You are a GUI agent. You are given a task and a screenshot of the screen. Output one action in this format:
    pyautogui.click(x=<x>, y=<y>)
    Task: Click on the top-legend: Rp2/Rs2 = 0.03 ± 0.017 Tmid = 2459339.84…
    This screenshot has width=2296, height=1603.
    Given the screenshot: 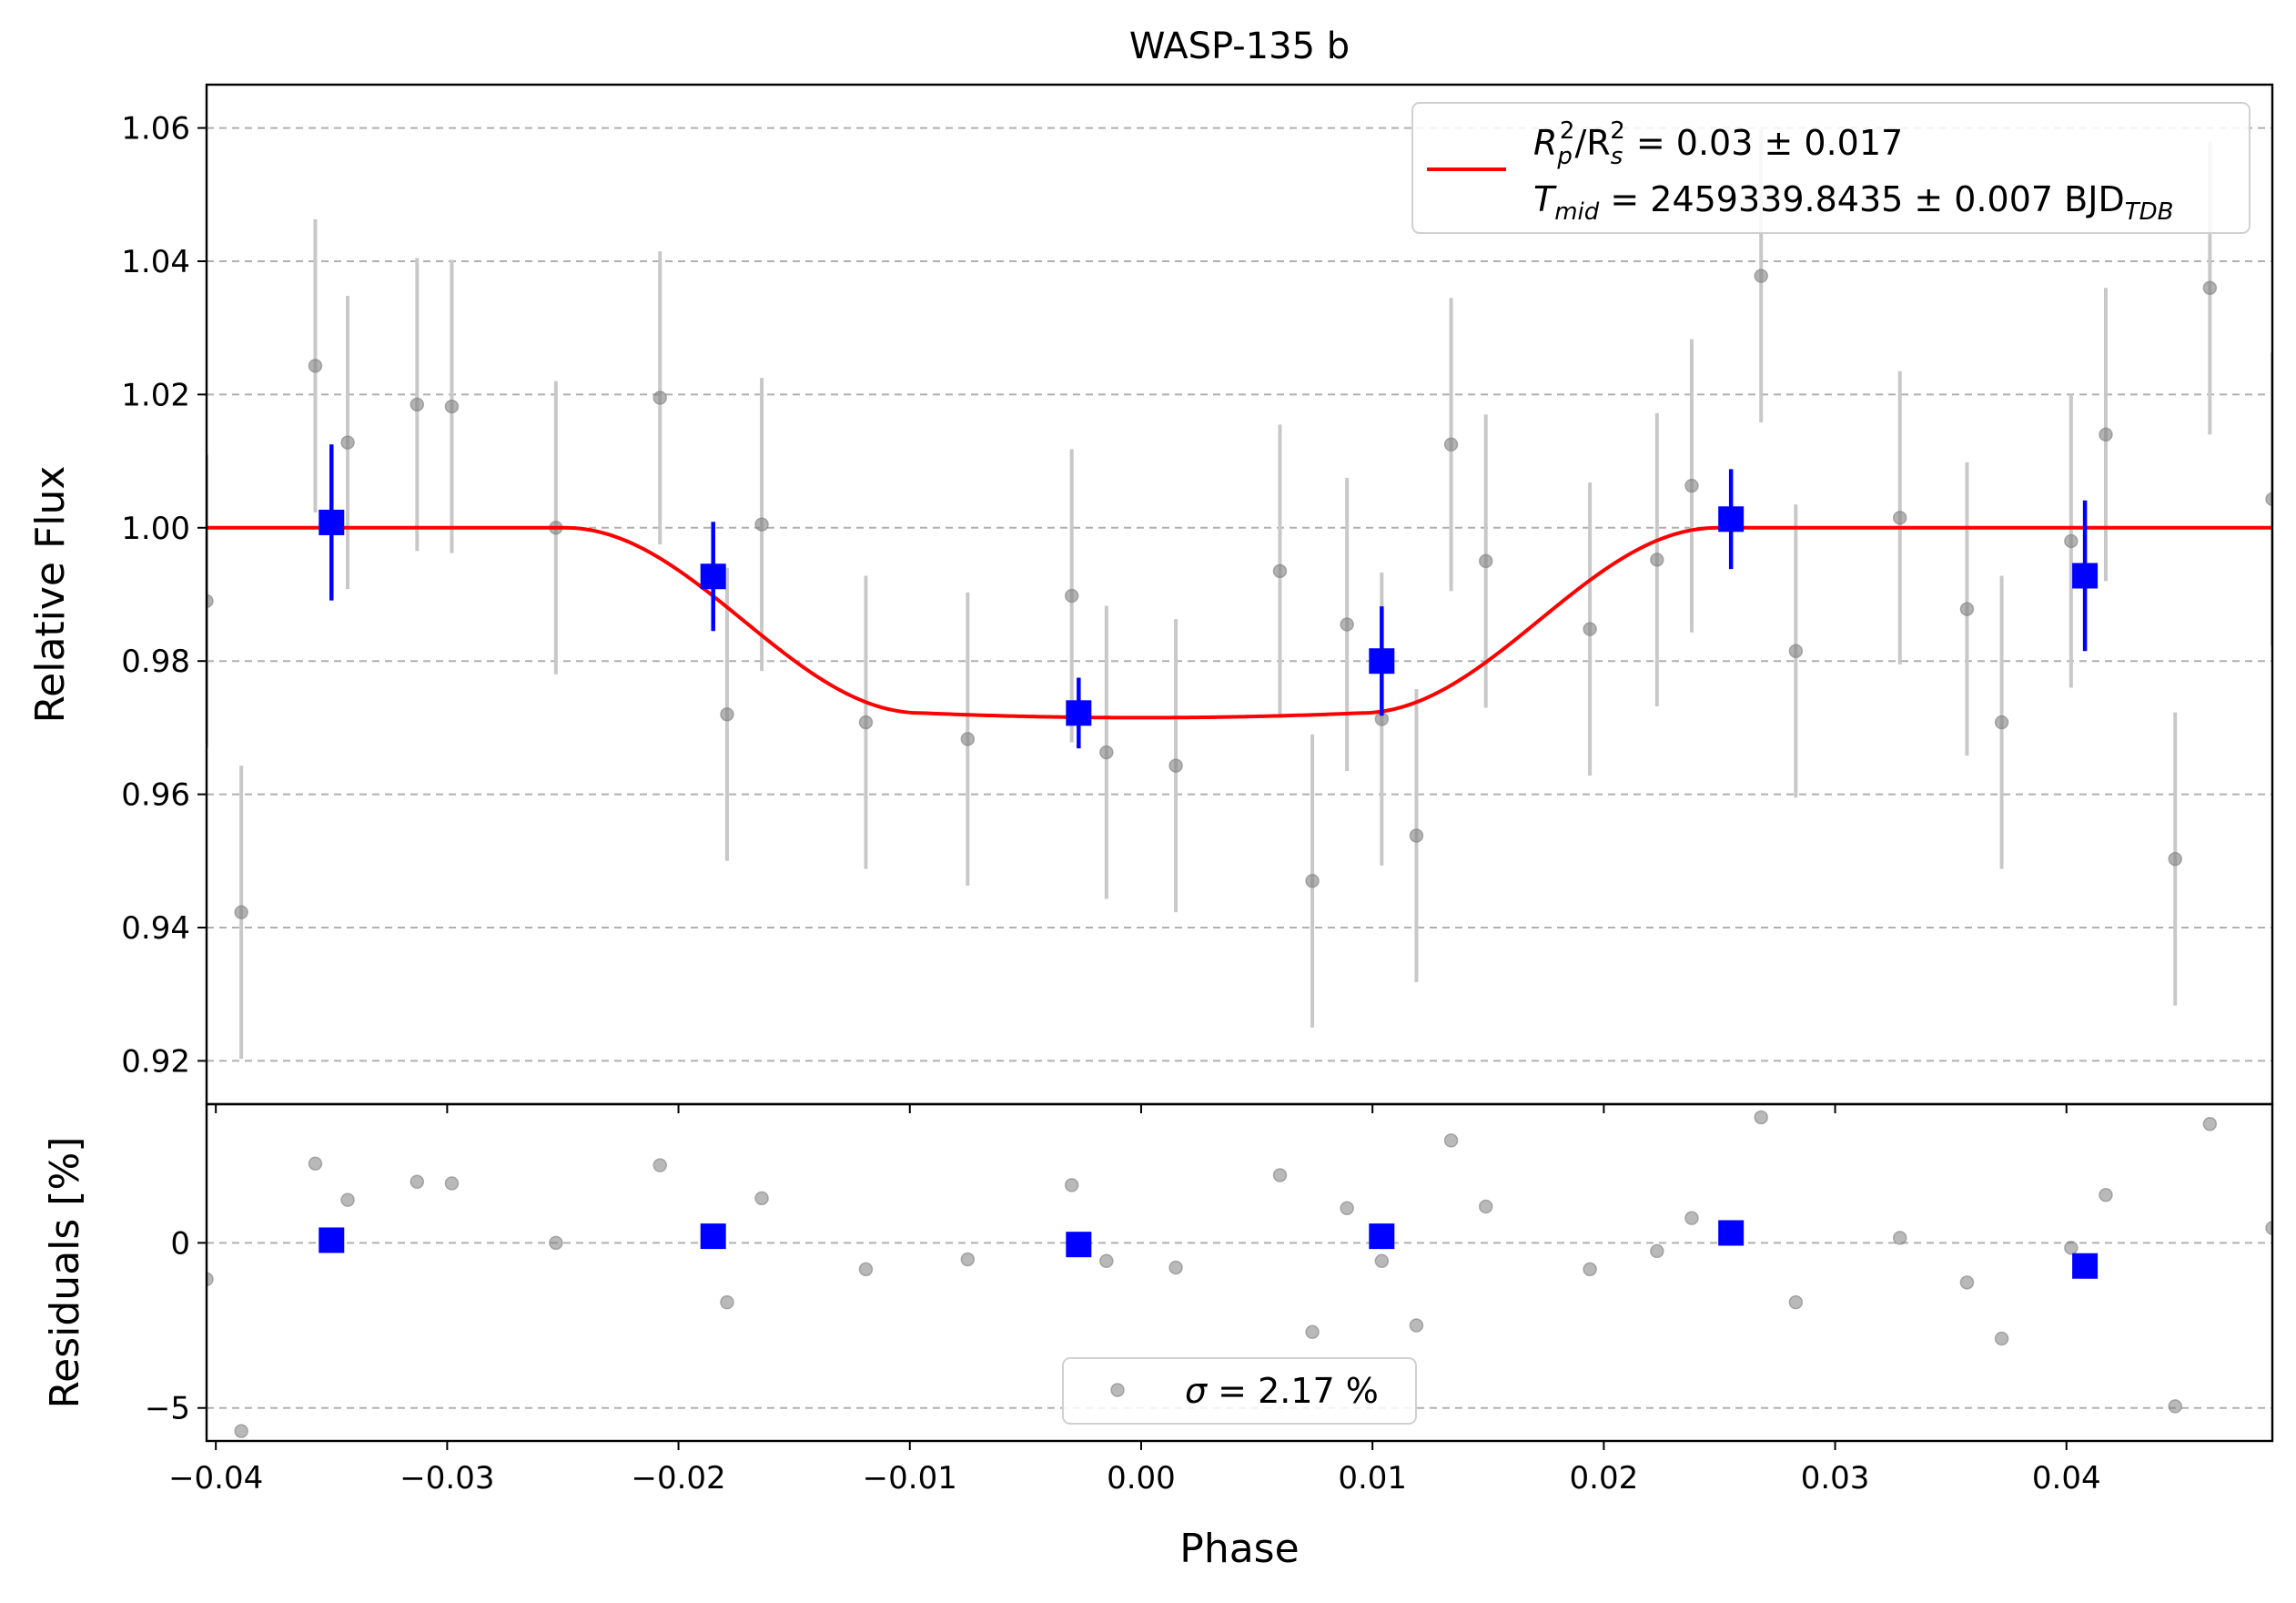 What is the action you would take?
    pyautogui.click(x=1830, y=168)
    